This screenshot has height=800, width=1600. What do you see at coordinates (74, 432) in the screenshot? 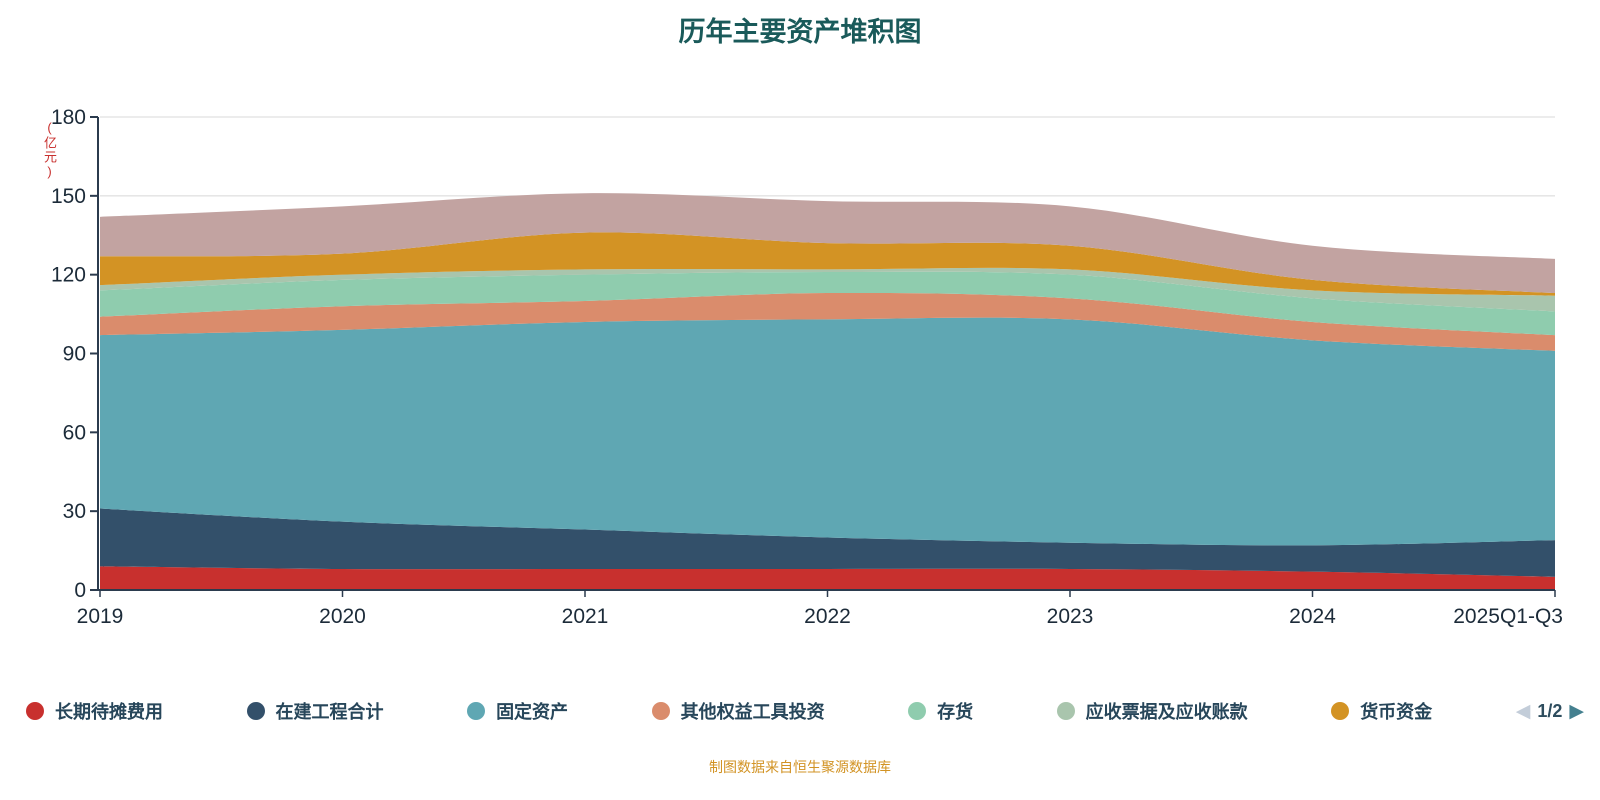
I see `y-tick-label: 60` at bounding box center [74, 432].